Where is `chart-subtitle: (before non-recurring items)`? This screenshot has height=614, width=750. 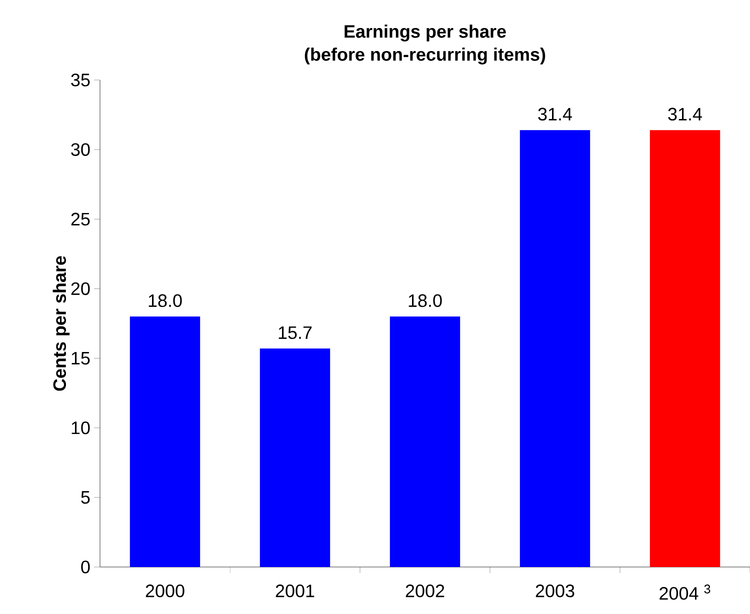 chart-subtitle: (before non-recurring items) is located at coordinates (425, 56).